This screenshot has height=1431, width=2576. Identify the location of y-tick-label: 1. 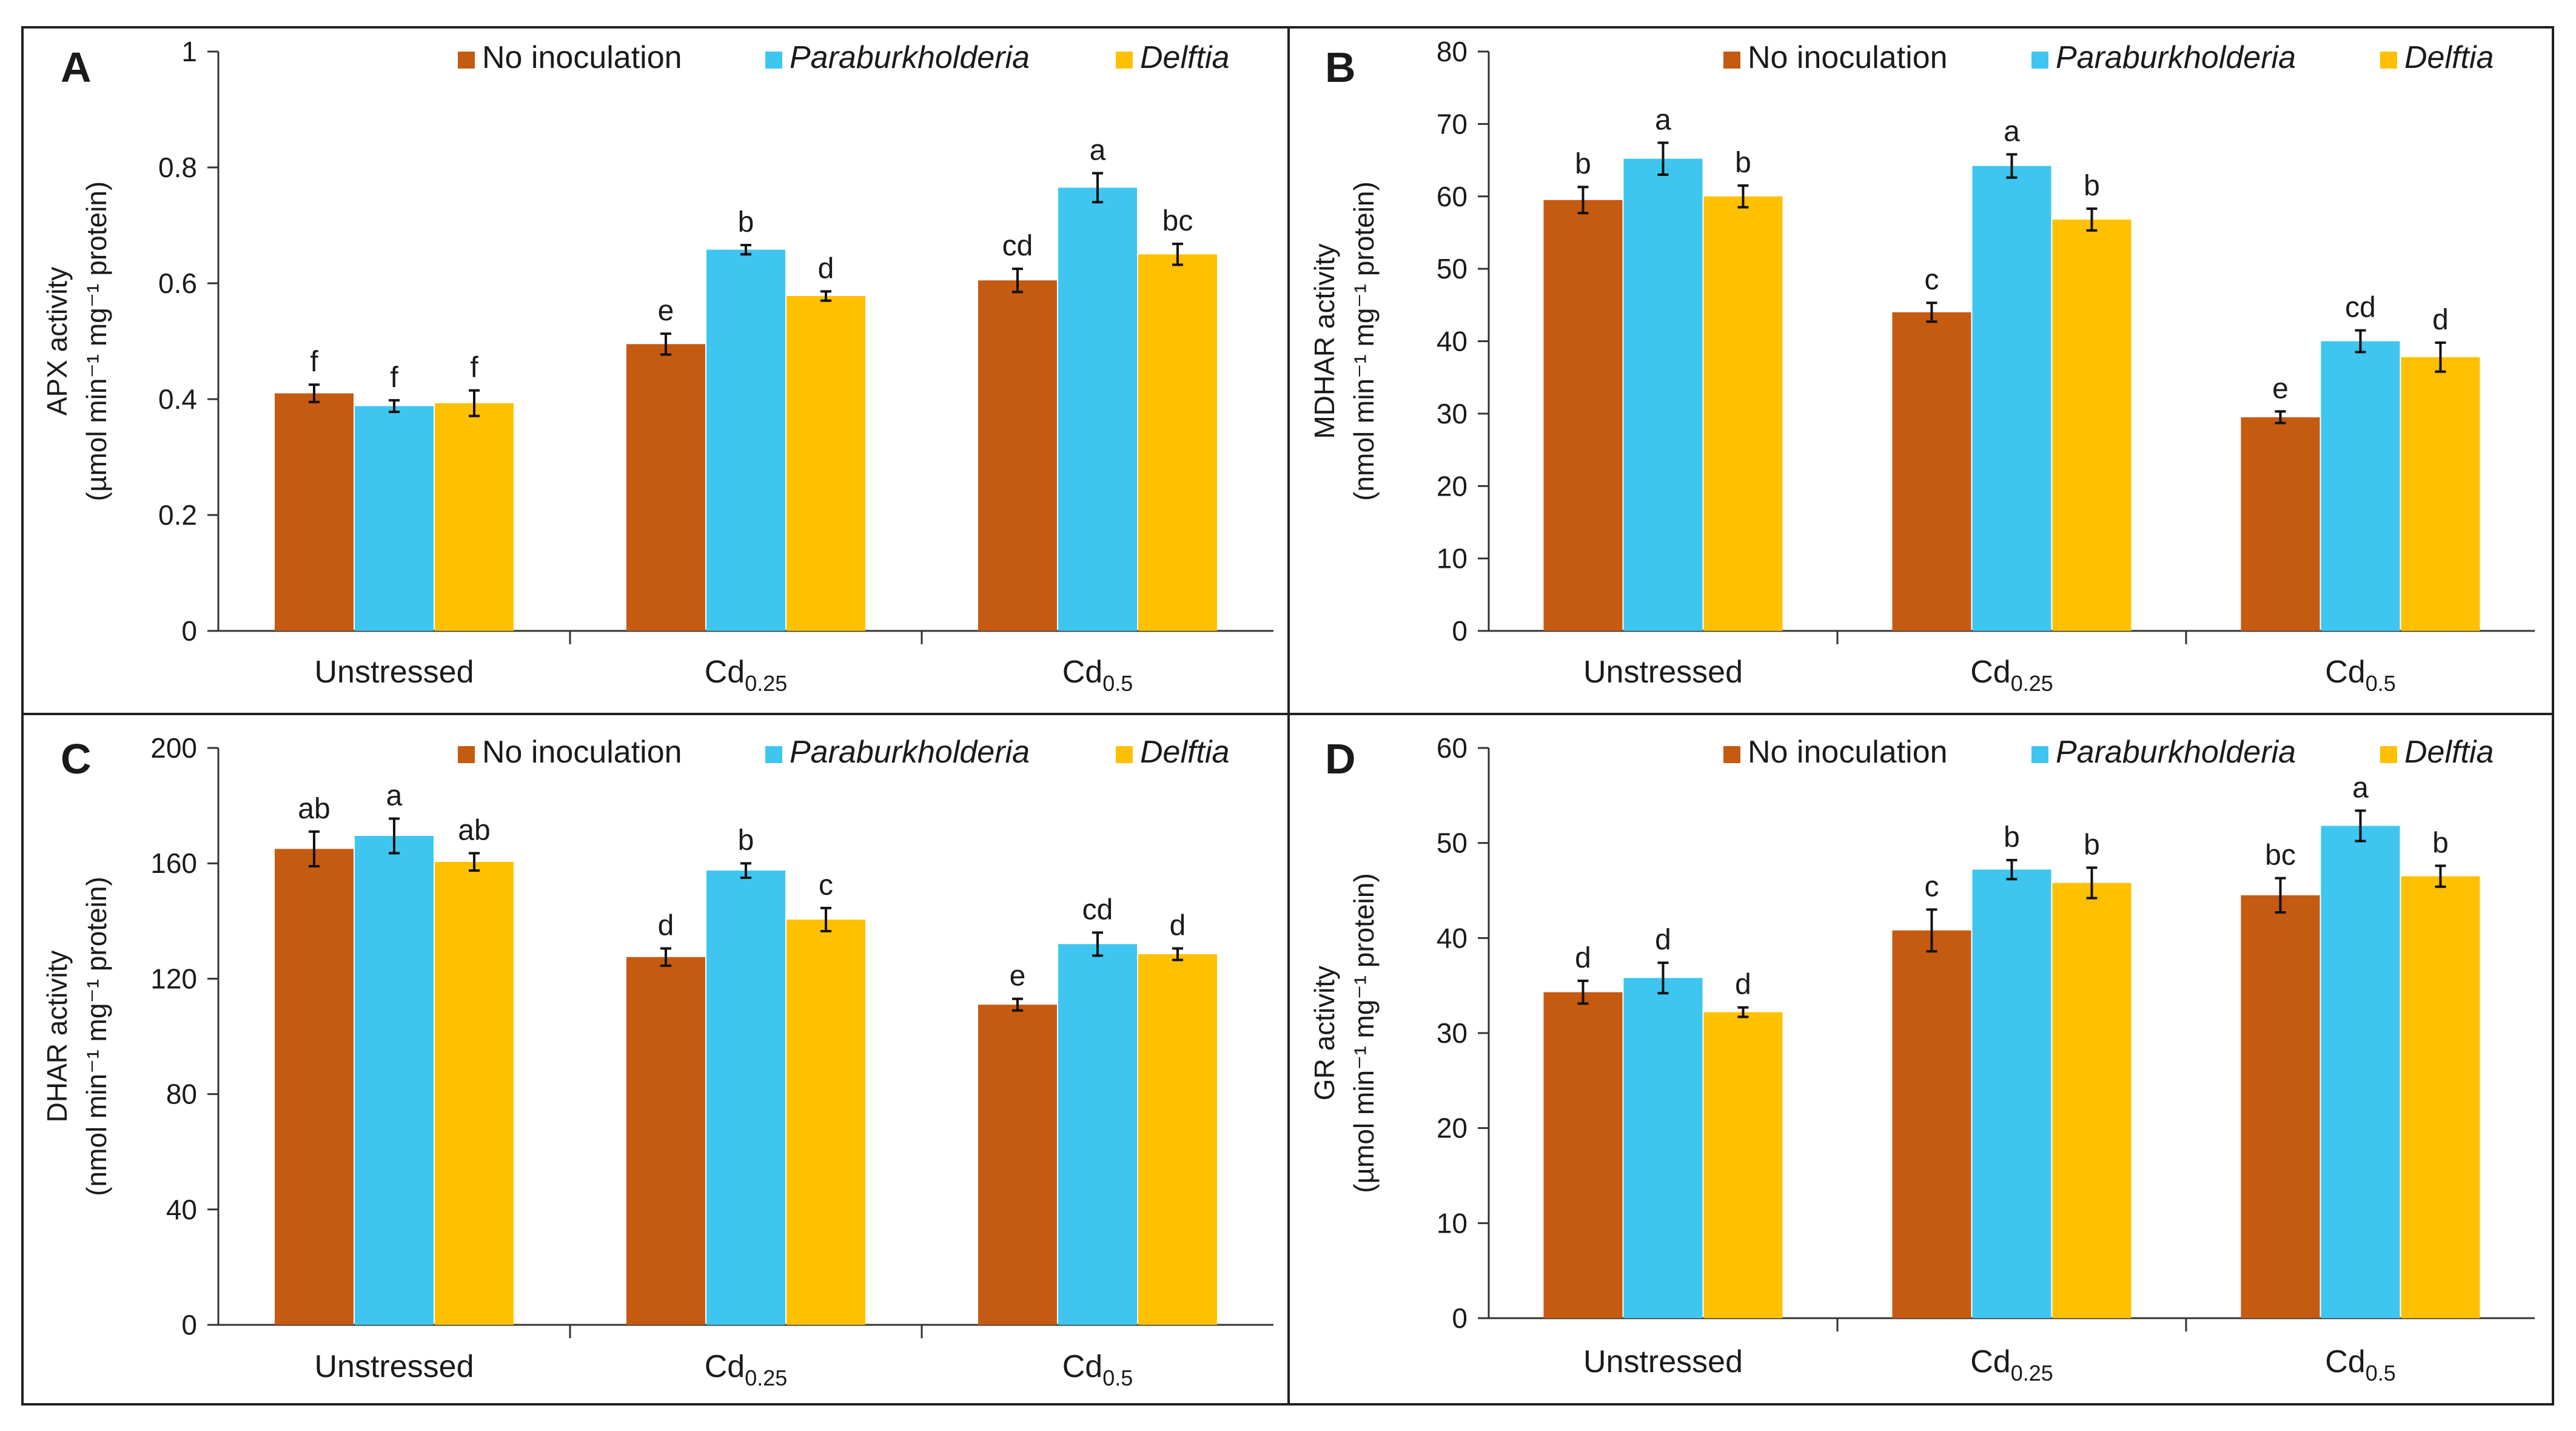
(189, 51).